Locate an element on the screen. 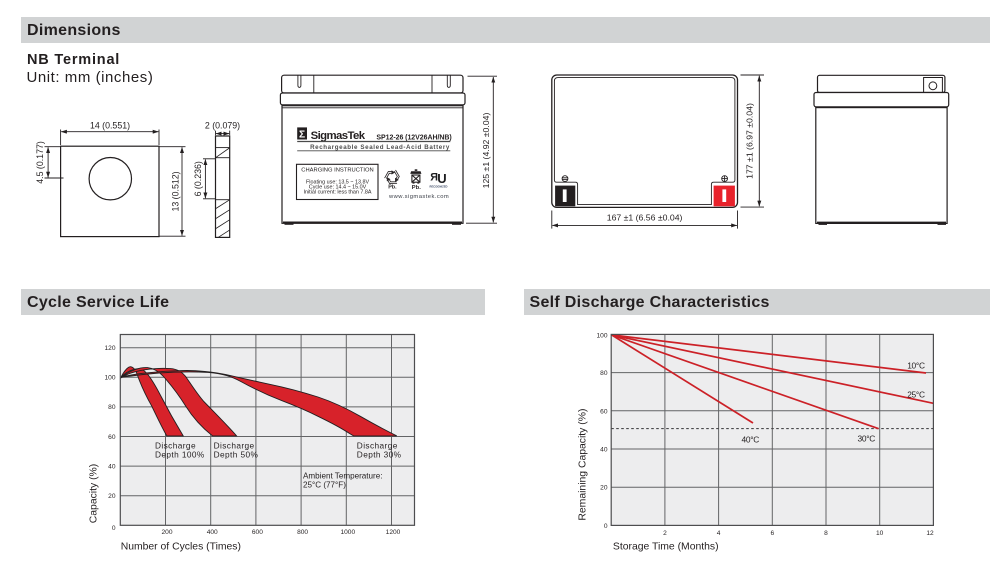 This screenshot has width=1000, height=581. svg-text: Storage Time (Months) is located at coordinates (666, 546).